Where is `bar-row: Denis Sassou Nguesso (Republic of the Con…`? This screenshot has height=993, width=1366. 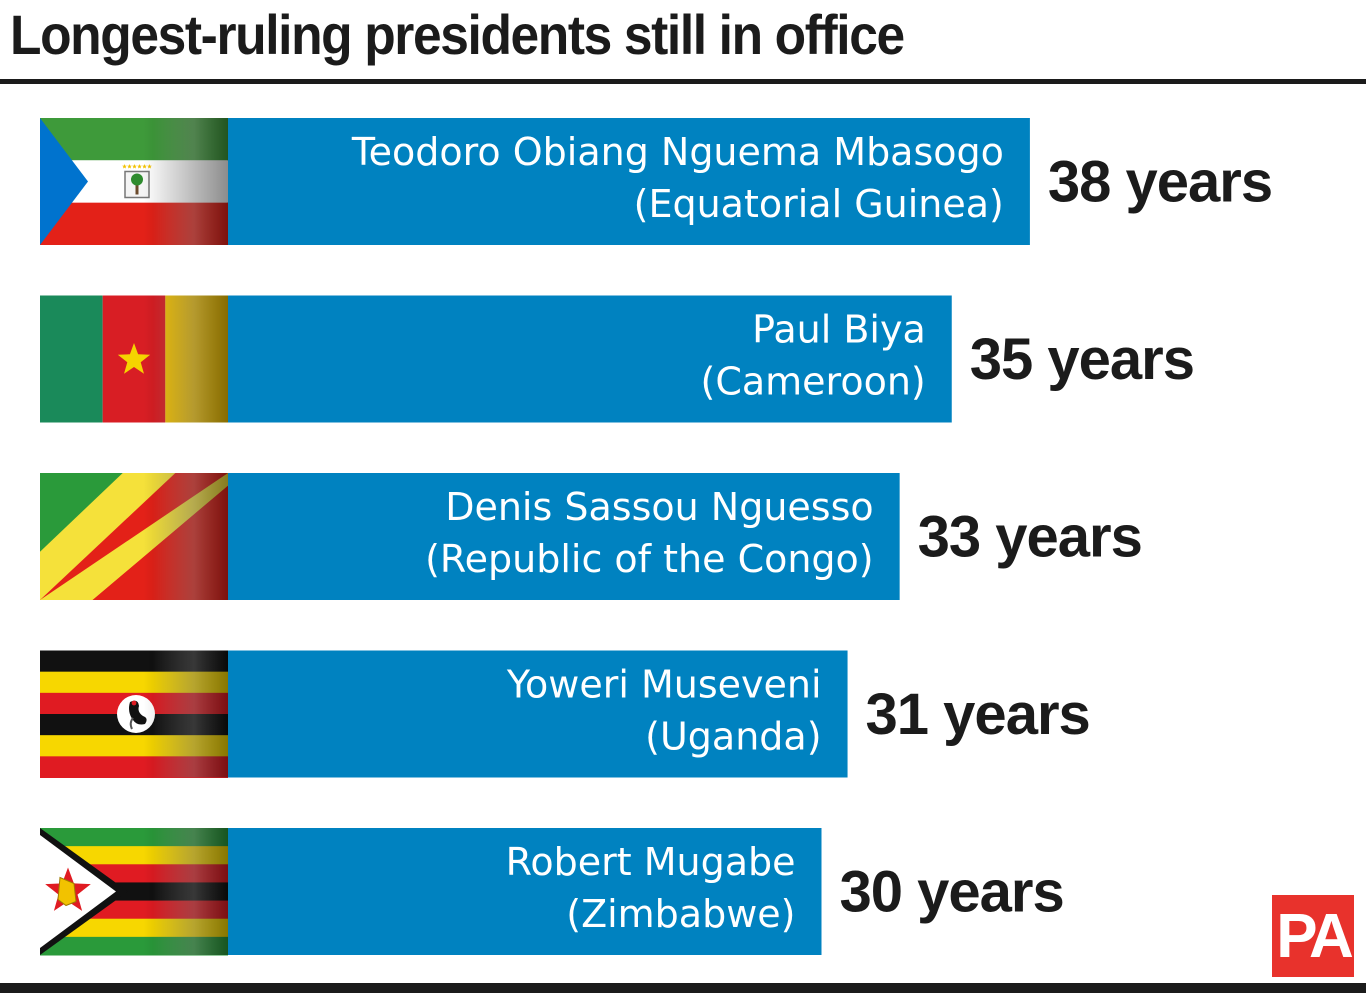
bar-row: Denis Sassou Nguesso (Republic of the Con… is located at coordinates (591, 536).